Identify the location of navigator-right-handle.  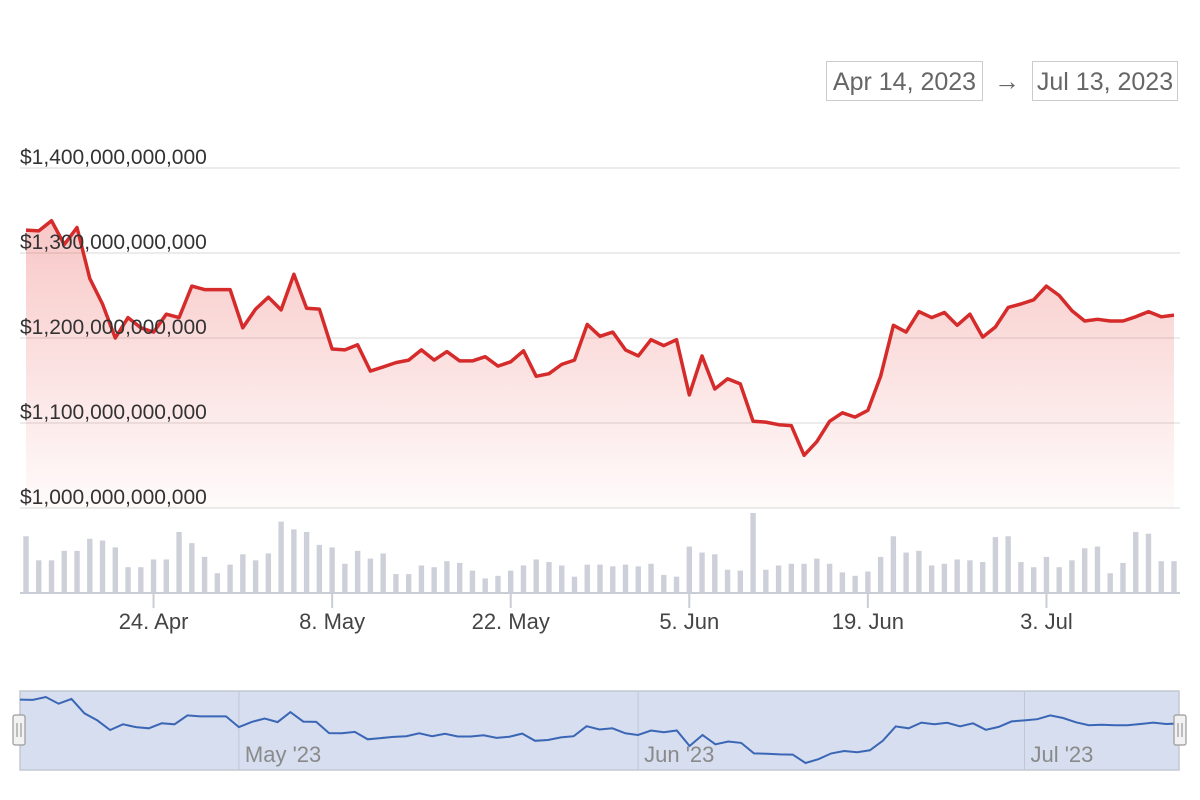
(1180, 730).